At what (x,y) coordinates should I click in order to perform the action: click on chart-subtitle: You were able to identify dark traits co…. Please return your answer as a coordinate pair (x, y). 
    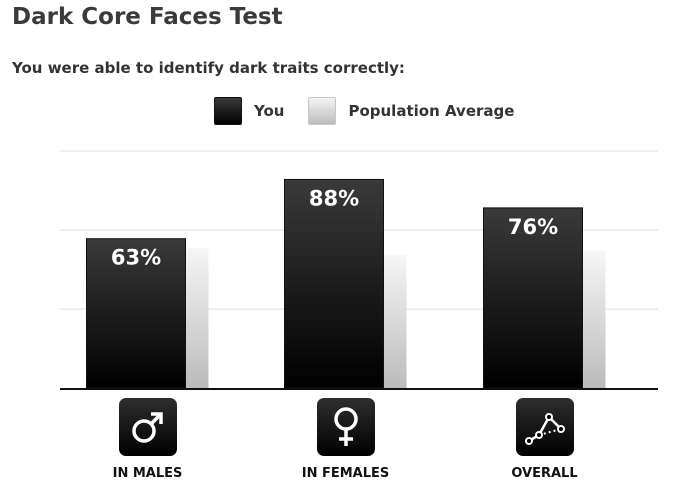
    Looking at the image, I should click on (208, 68).